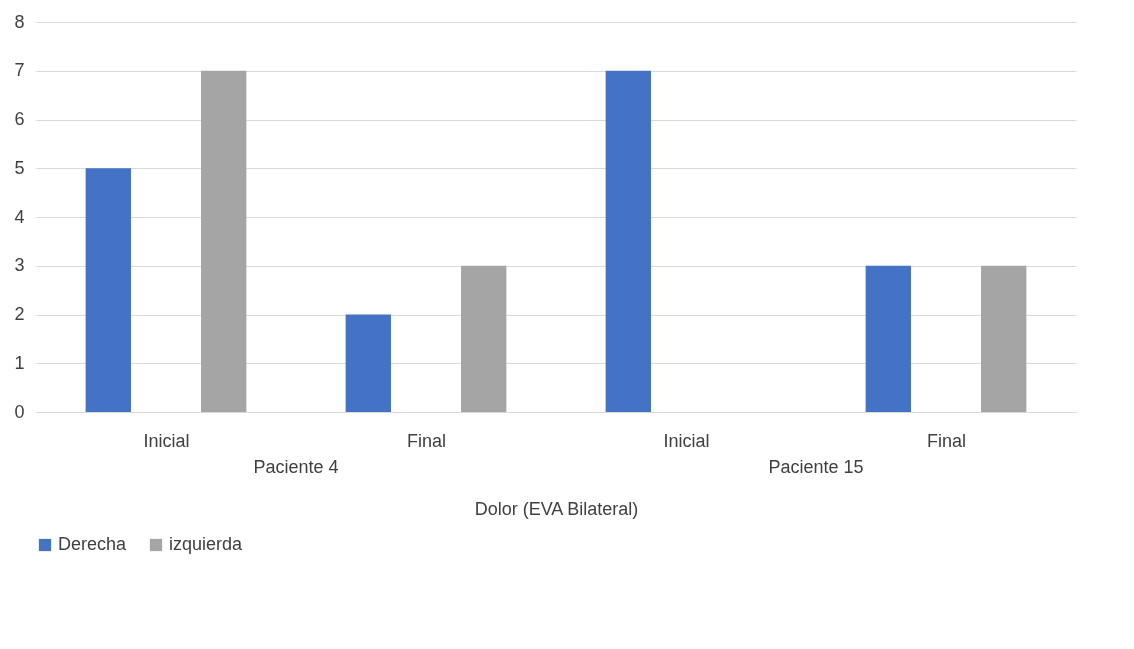 Image resolution: width=1134 pixels, height=649 pixels. What do you see at coordinates (19, 265) in the screenshot?
I see `y-tick-label: 3` at bounding box center [19, 265].